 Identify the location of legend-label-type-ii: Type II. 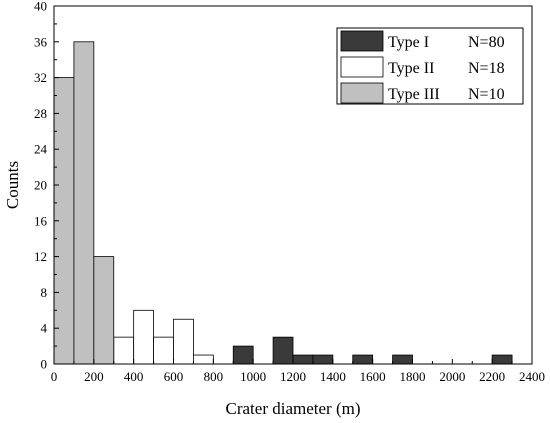
(411, 68).